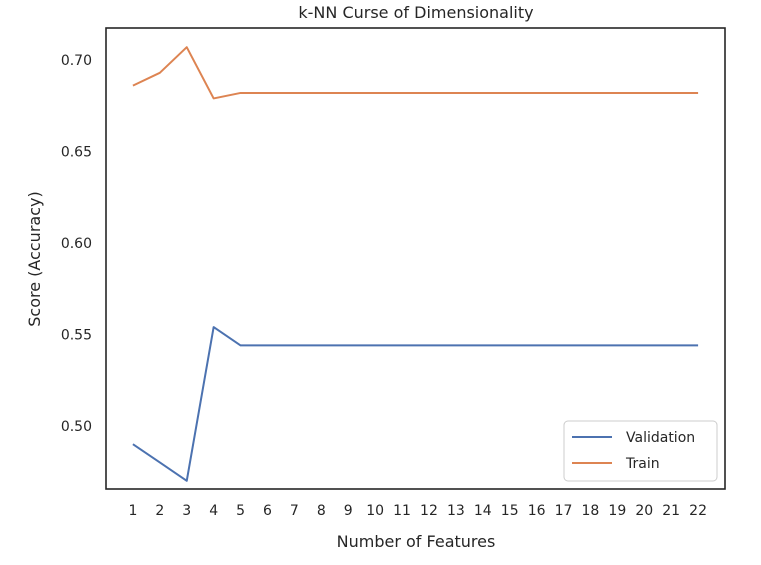 The height and width of the screenshot is (565, 761). I want to click on x-tick-label: 11, so click(402, 511).